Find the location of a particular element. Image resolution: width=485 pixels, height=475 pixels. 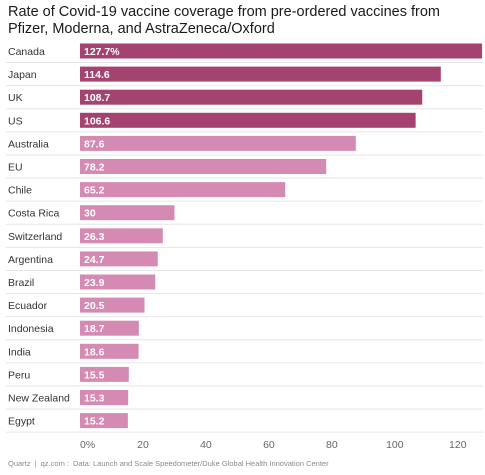

x-tick-label: 0% is located at coordinates (87, 445).